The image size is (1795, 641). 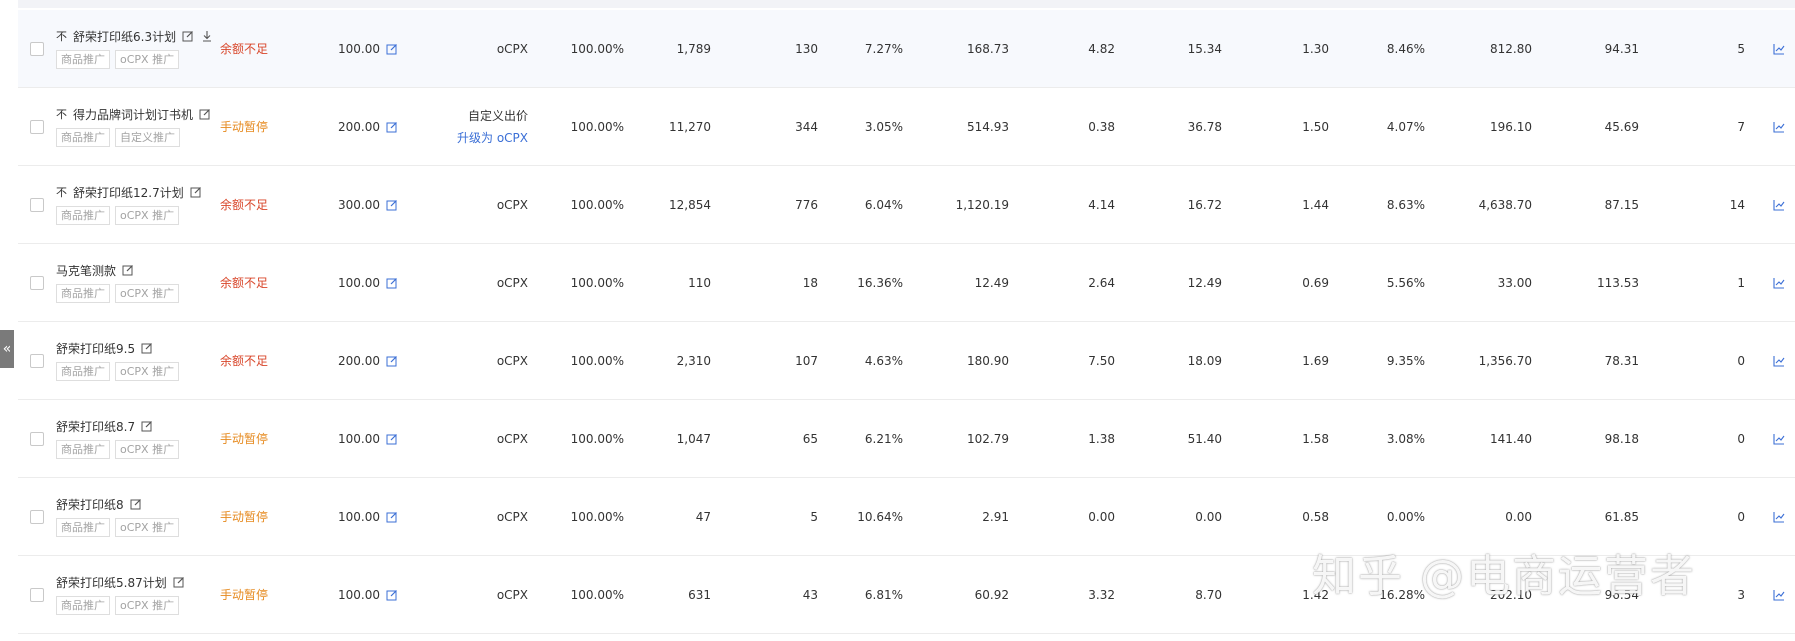 What do you see at coordinates (1315, 438) in the screenshot?
I see `metric-v3: 1.58` at bounding box center [1315, 438].